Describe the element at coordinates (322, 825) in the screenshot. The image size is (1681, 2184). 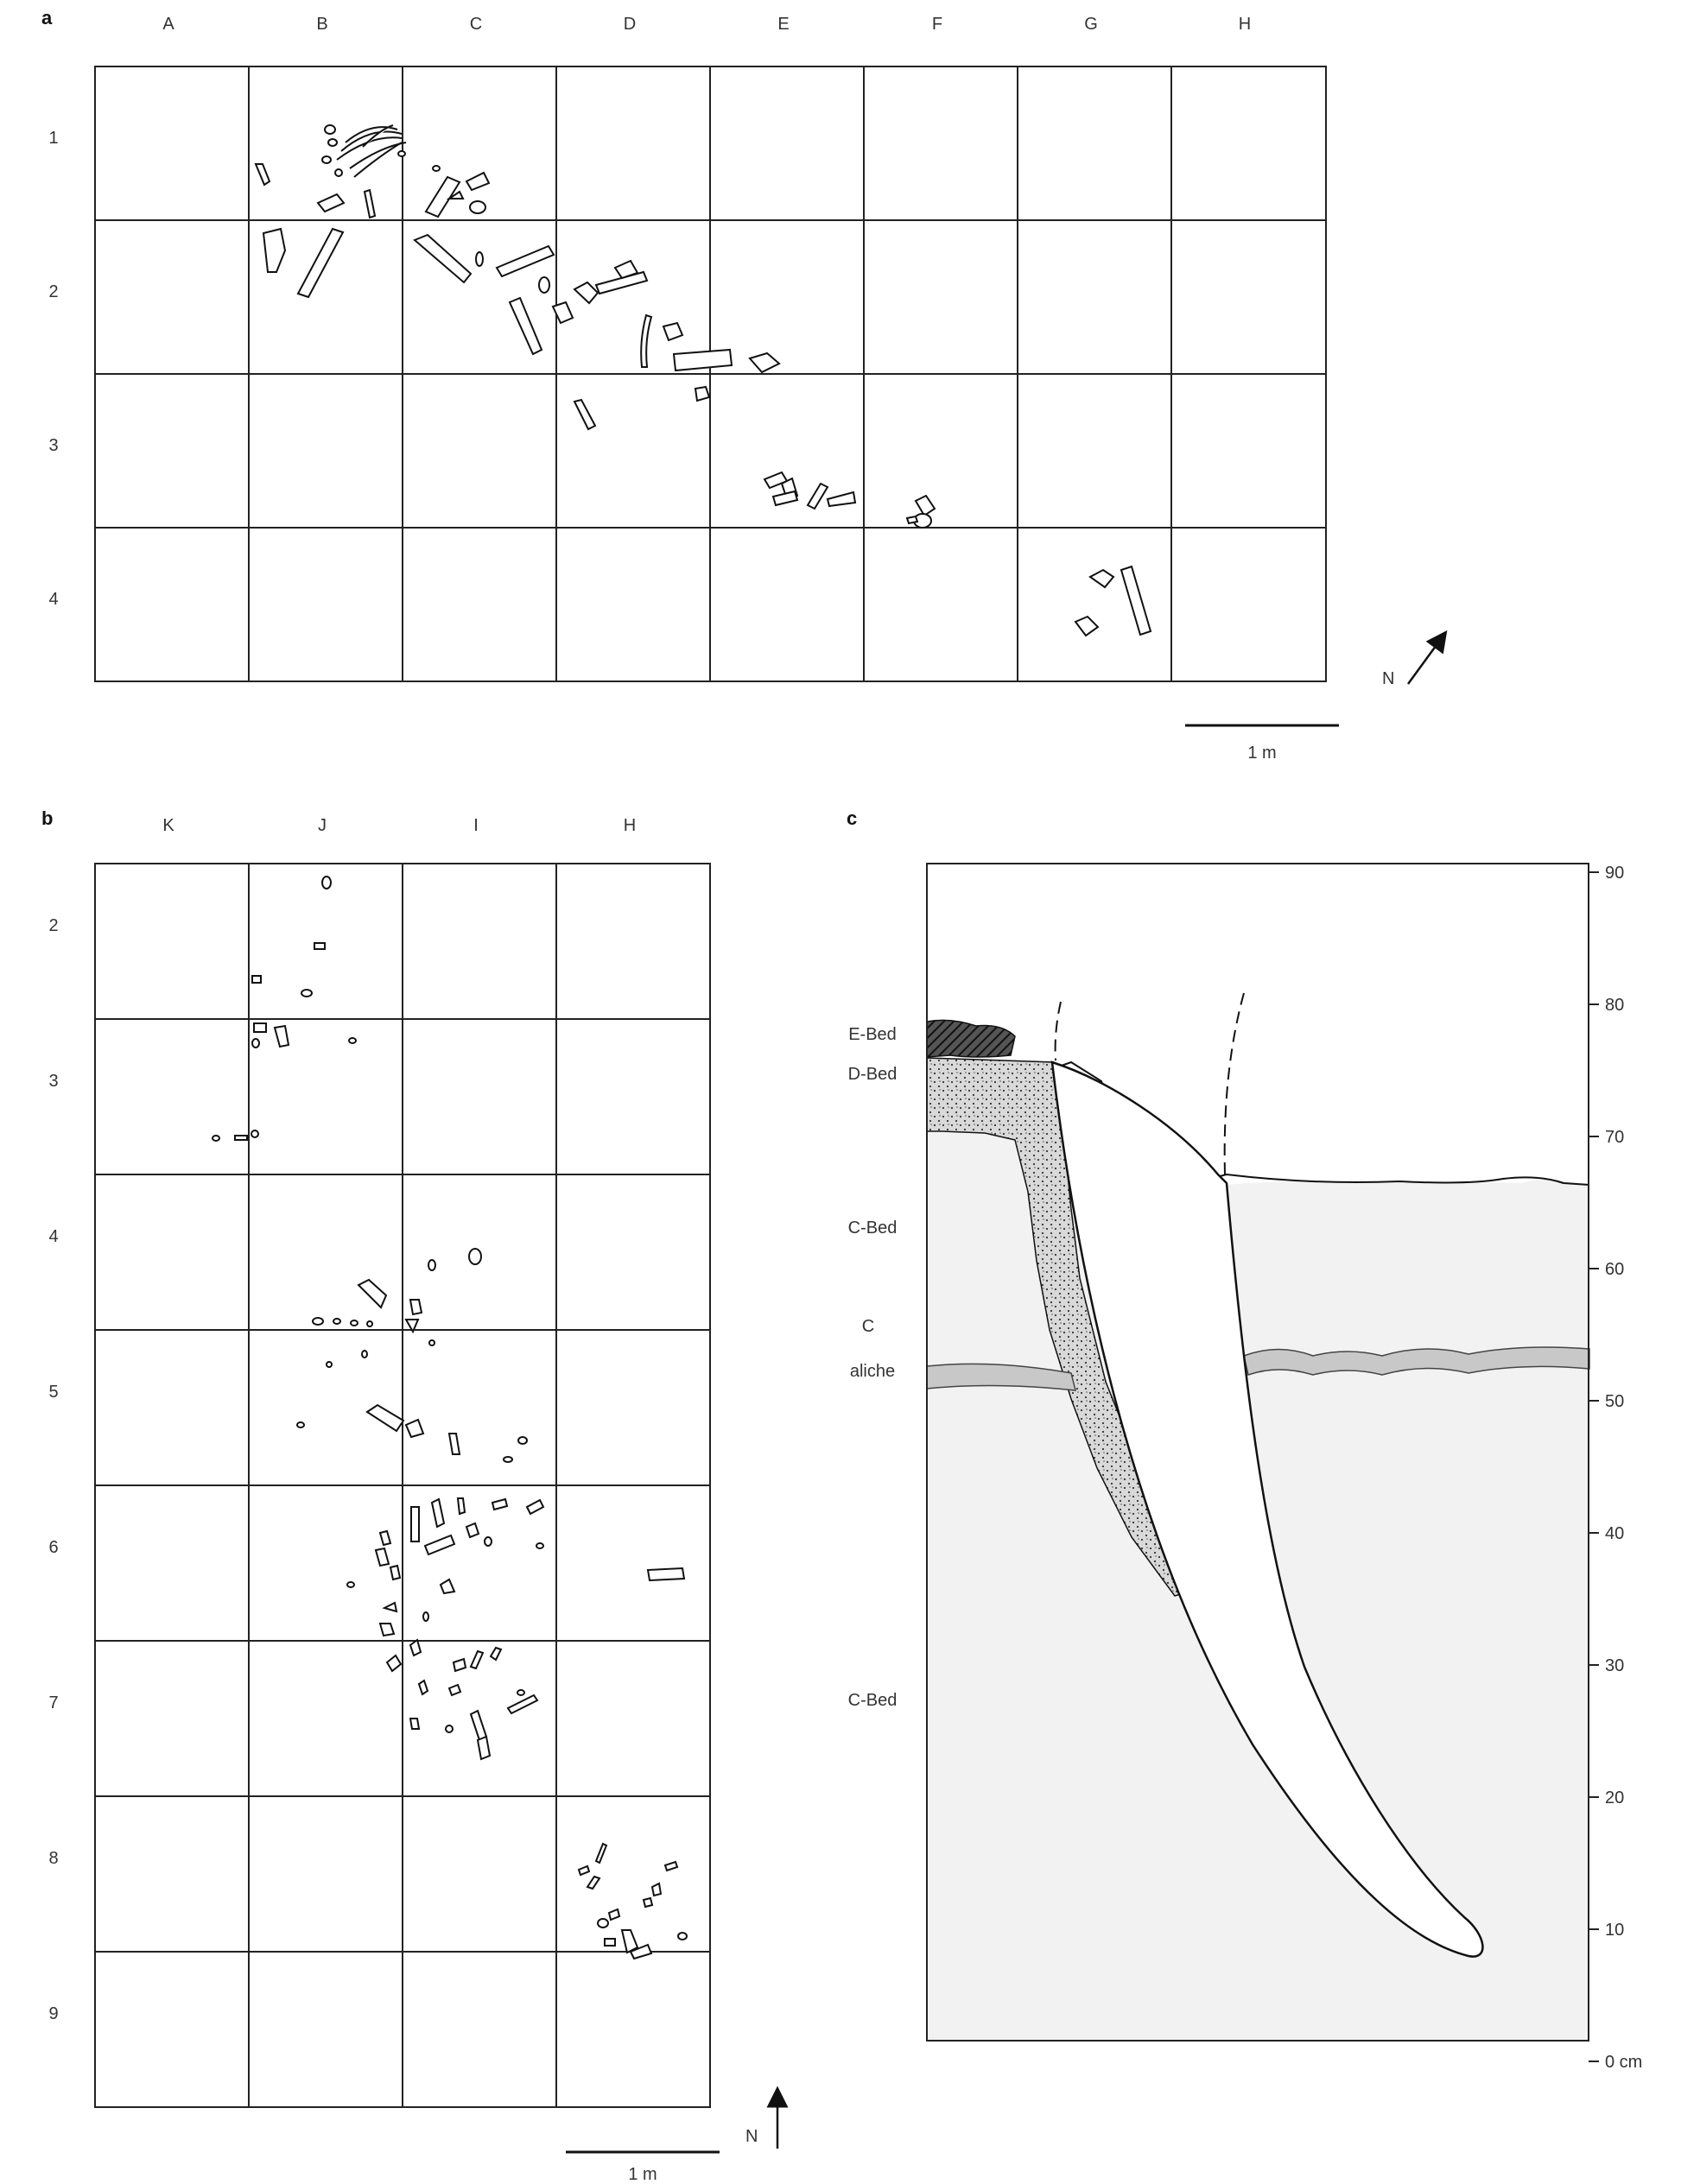
I see `panel-b-col-label: J` at that location.